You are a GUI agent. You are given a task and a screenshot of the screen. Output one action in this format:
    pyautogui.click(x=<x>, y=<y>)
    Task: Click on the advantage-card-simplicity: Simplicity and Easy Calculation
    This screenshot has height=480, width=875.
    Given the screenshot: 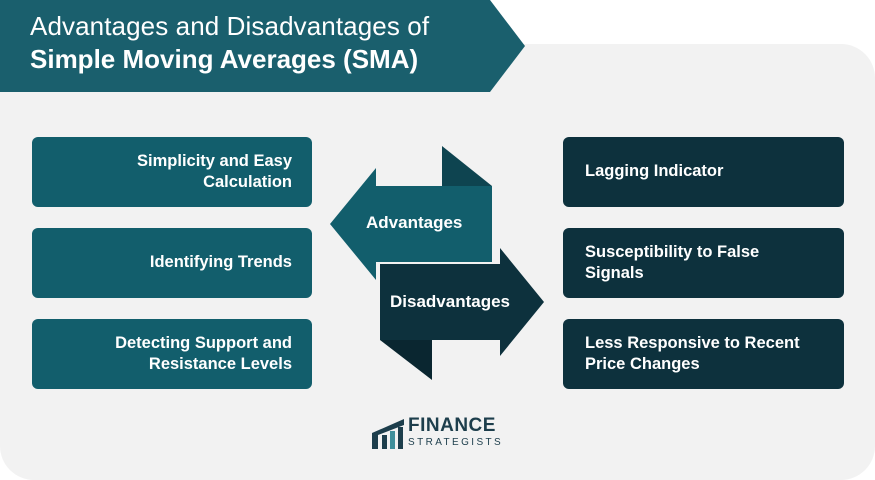 What is the action you would take?
    pyautogui.click(x=172, y=172)
    